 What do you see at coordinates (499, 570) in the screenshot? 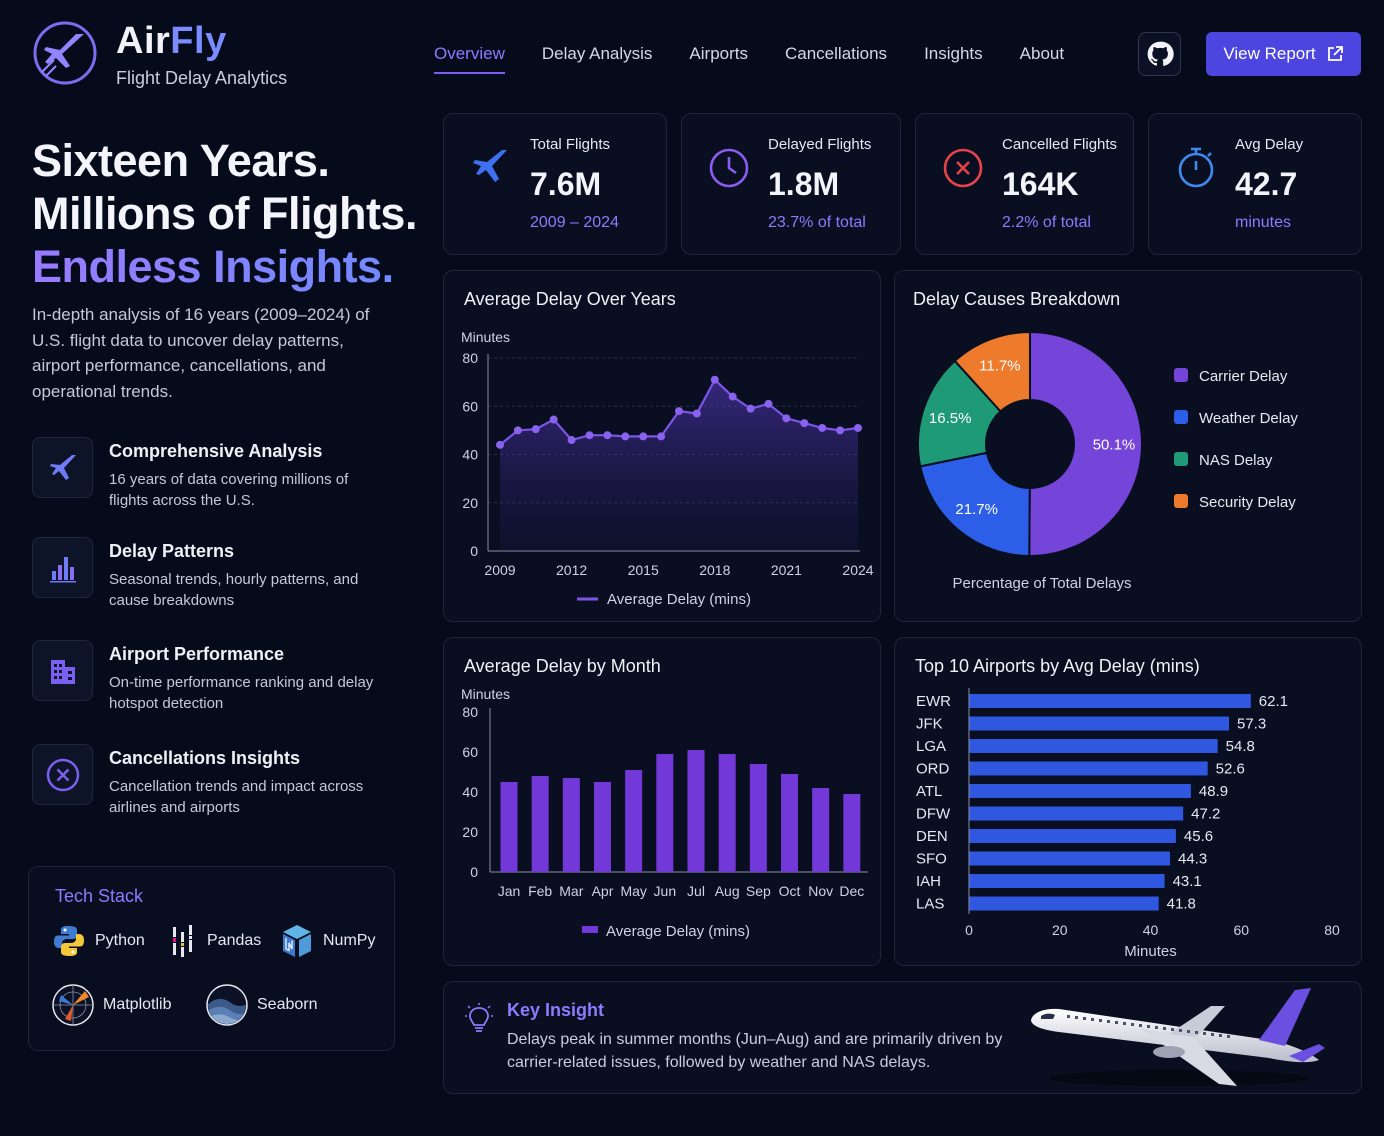
I see `x-tick-label: 2009` at bounding box center [499, 570].